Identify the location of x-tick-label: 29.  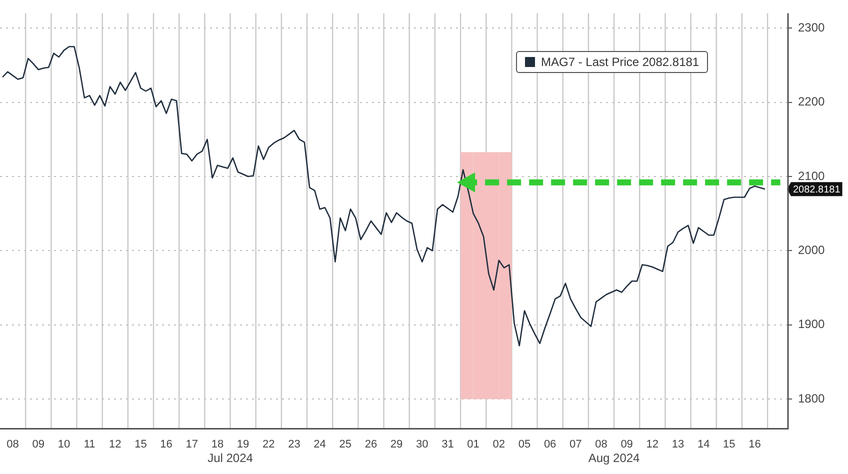
(396, 444).